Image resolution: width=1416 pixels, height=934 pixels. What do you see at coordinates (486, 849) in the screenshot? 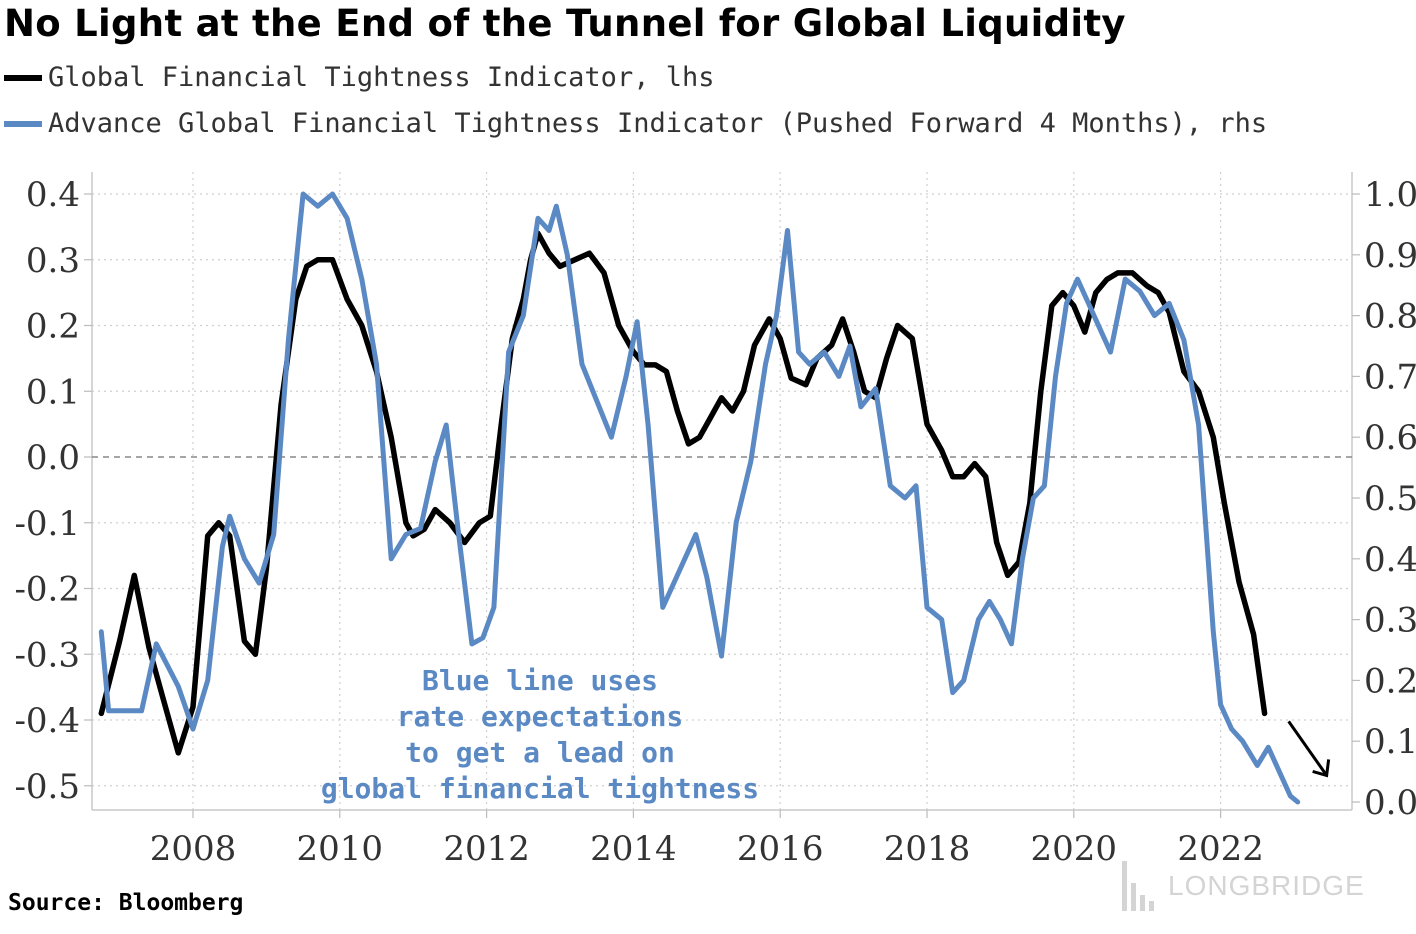
I see `x-tick-label: 2012` at bounding box center [486, 849].